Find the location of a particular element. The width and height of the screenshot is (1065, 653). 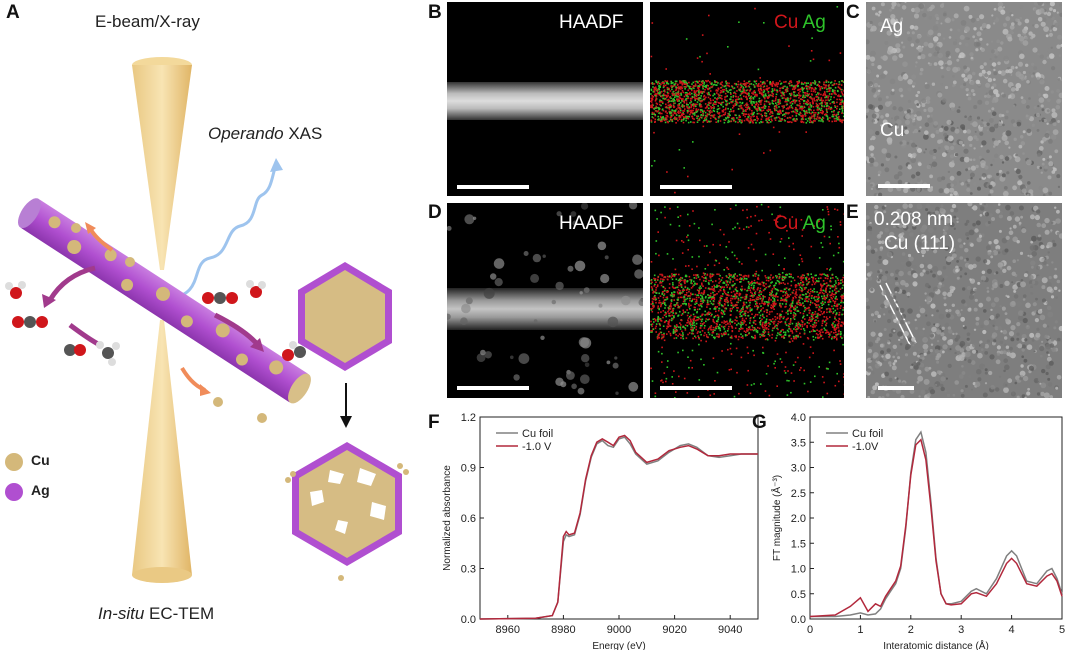

haadf-label-d: HAADF is located at coordinates (591, 223).